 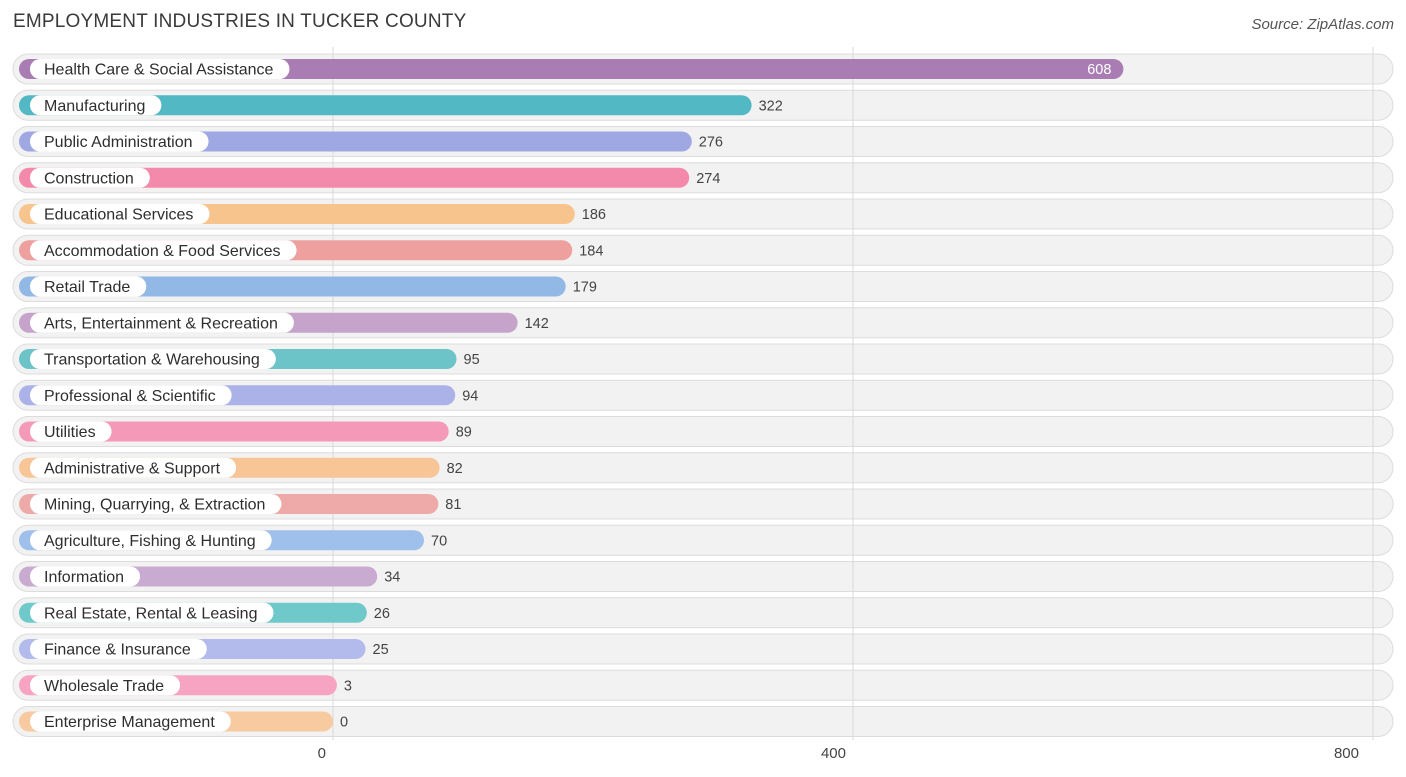 What do you see at coordinates (594, 215) in the screenshot?
I see `value-label: 186` at bounding box center [594, 215].